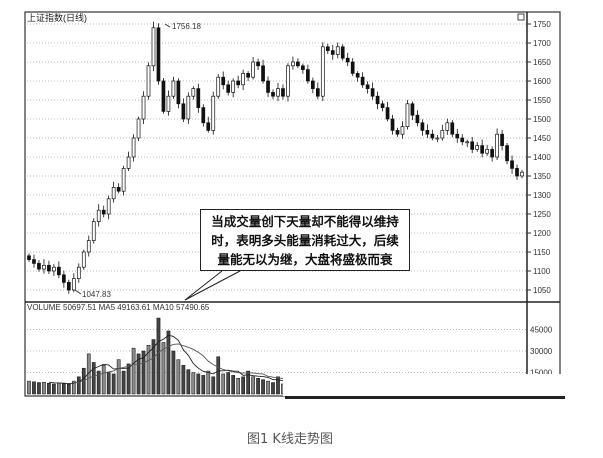  Describe the element at coordinates (290, 439) in the screenshot. I see `figure-caption: 图1 K线走势图` at that location.